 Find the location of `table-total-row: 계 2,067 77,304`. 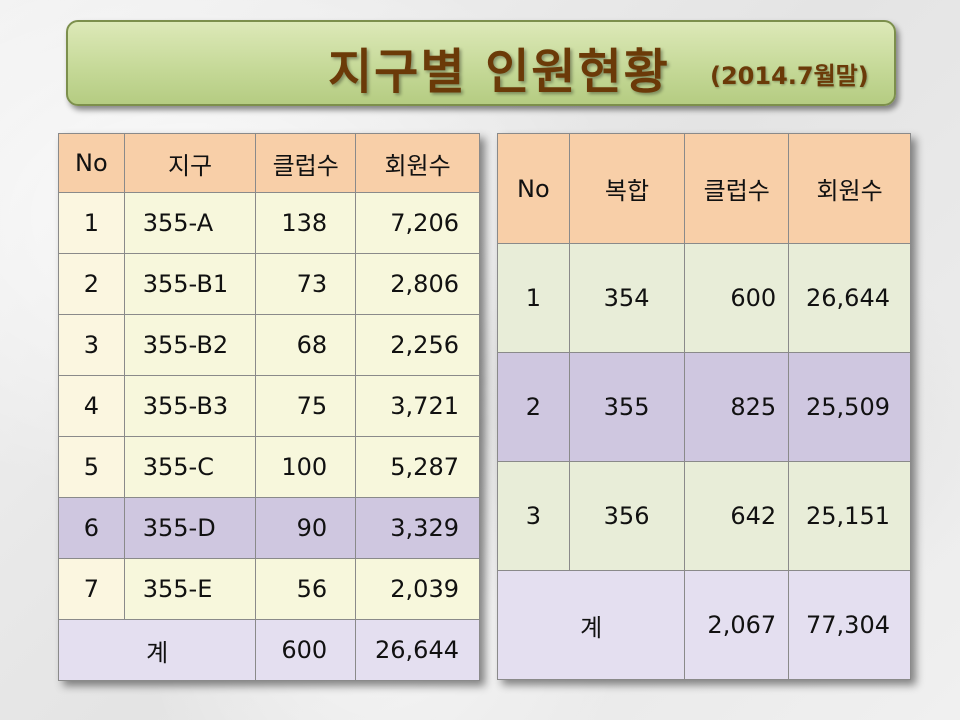

table-total-row: 계 2,067 77,304 is located at coordinates (703, 625).